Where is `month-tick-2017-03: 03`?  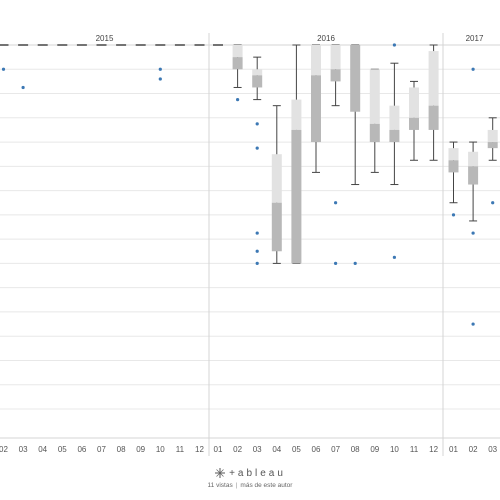
month-tick-2017-03: 03 is located at coordinates (492, 449).